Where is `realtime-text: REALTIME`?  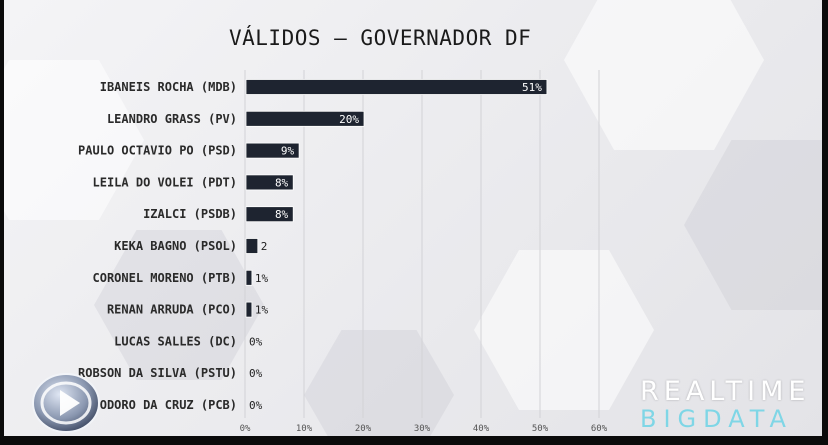 realtime-text: REALTIME is located at coordinates (725, 391).